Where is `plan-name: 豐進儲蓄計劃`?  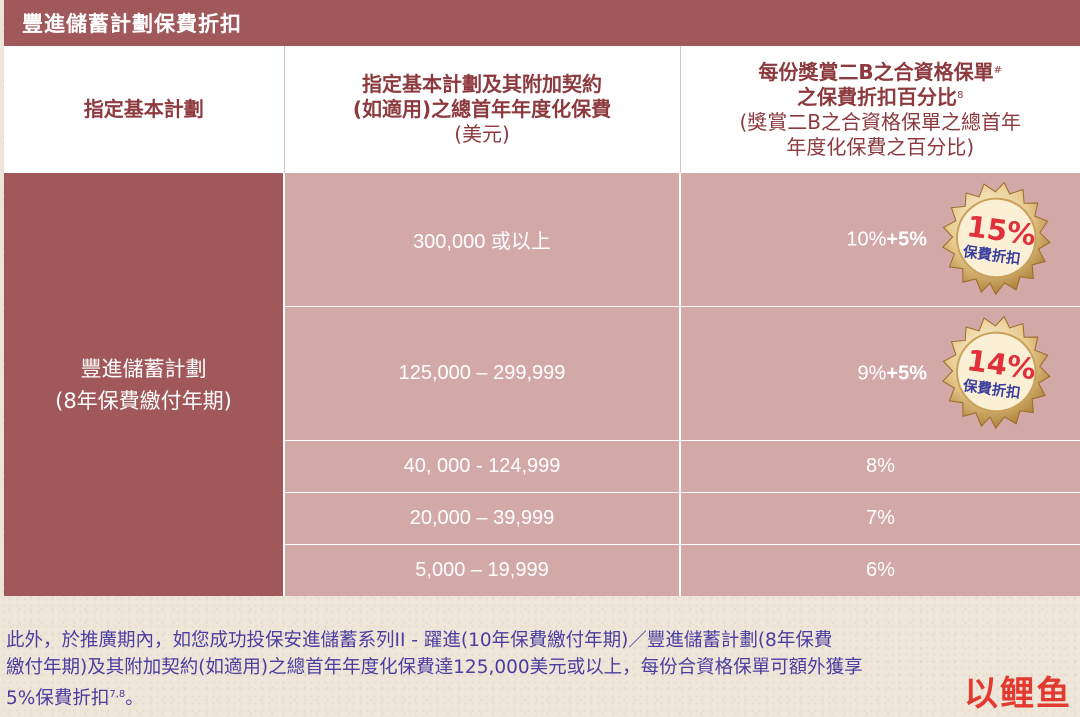
plan-name: 豐進儲蓄計劃 is located at coordinates (143, 368).